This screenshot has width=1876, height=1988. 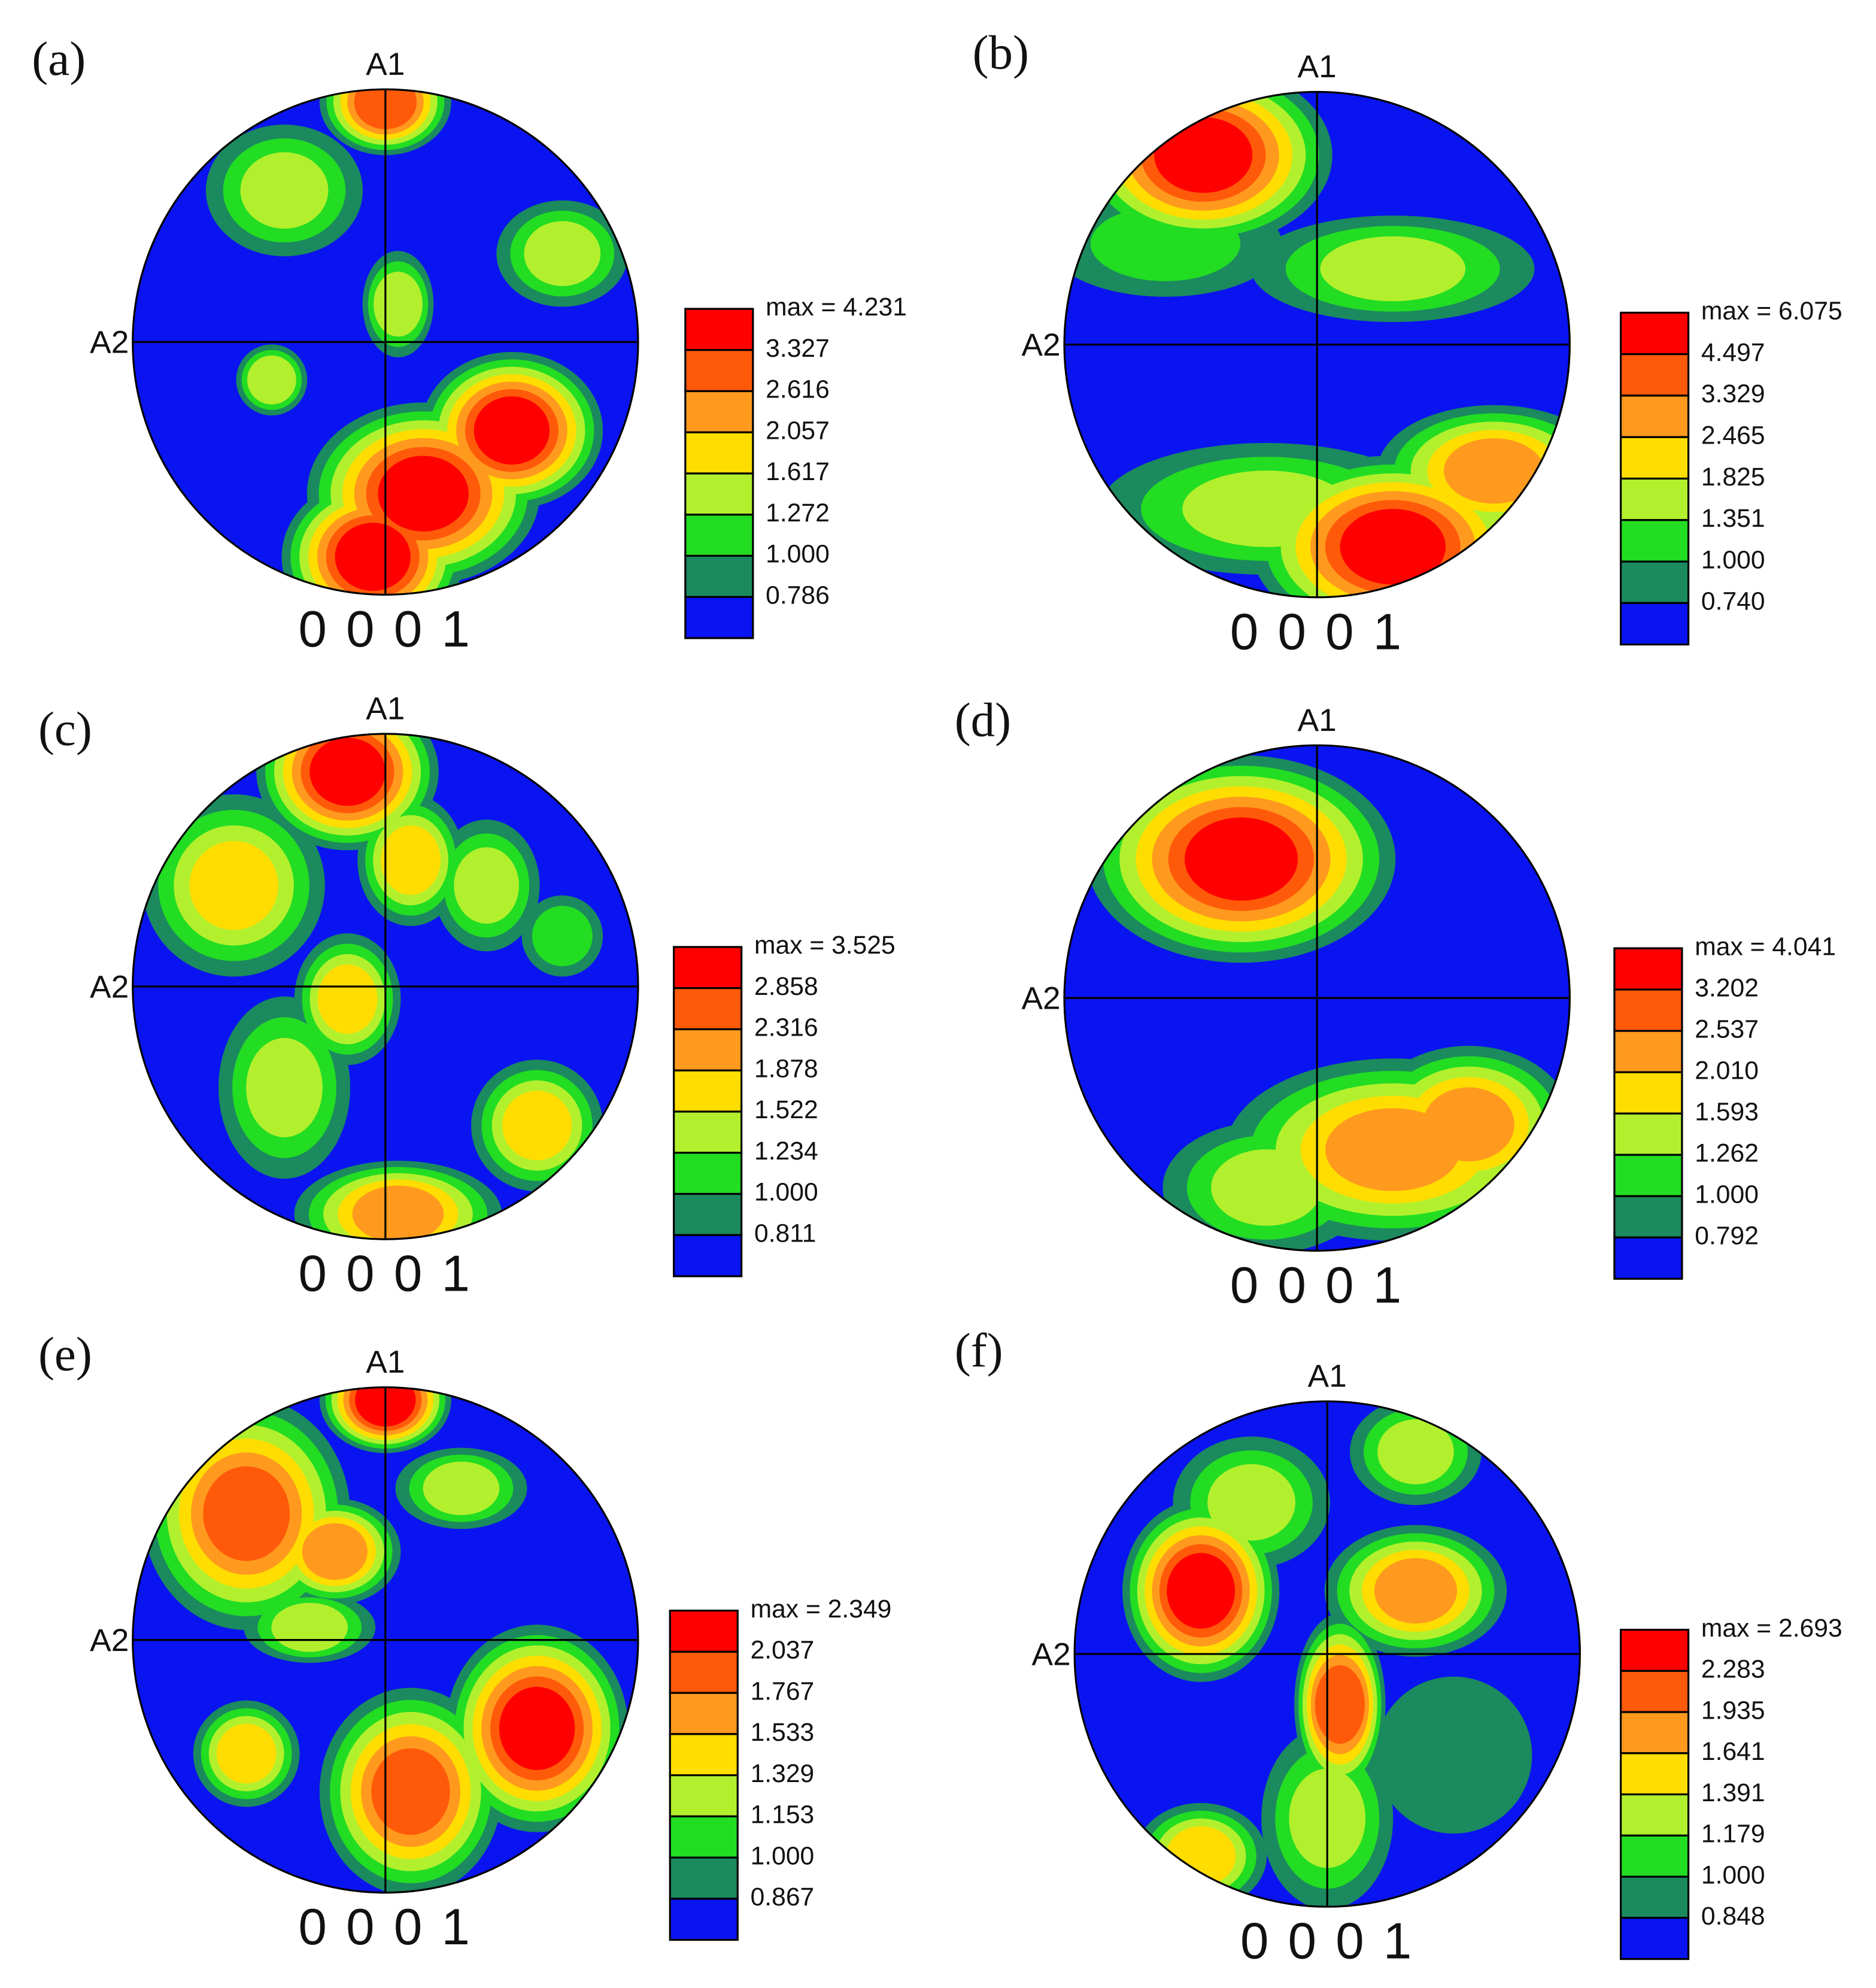 What do you see at coordinates (1727, 1070) in the screenshot?
I see `legend-level: 2.010` at bounding box center [1727, 1070].